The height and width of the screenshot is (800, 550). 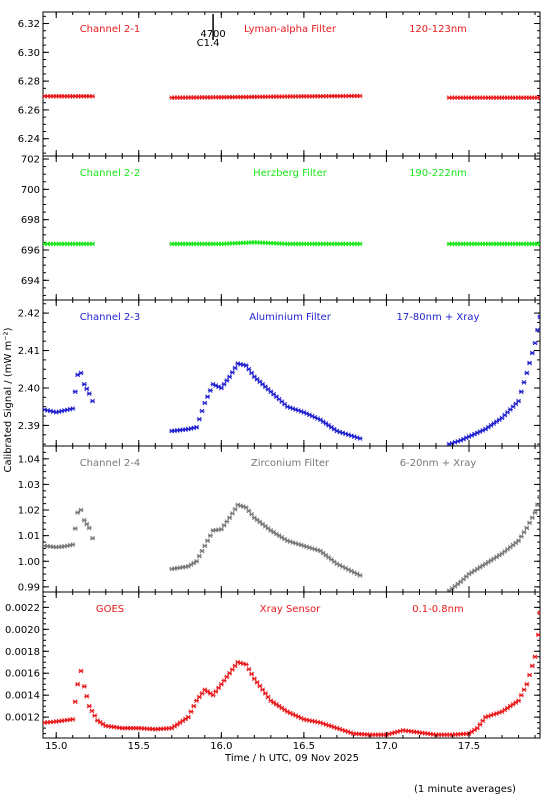 I want to click on y-axis-label: Calibrated Signal / (mW m⁻²), so click(x=8, y=399).